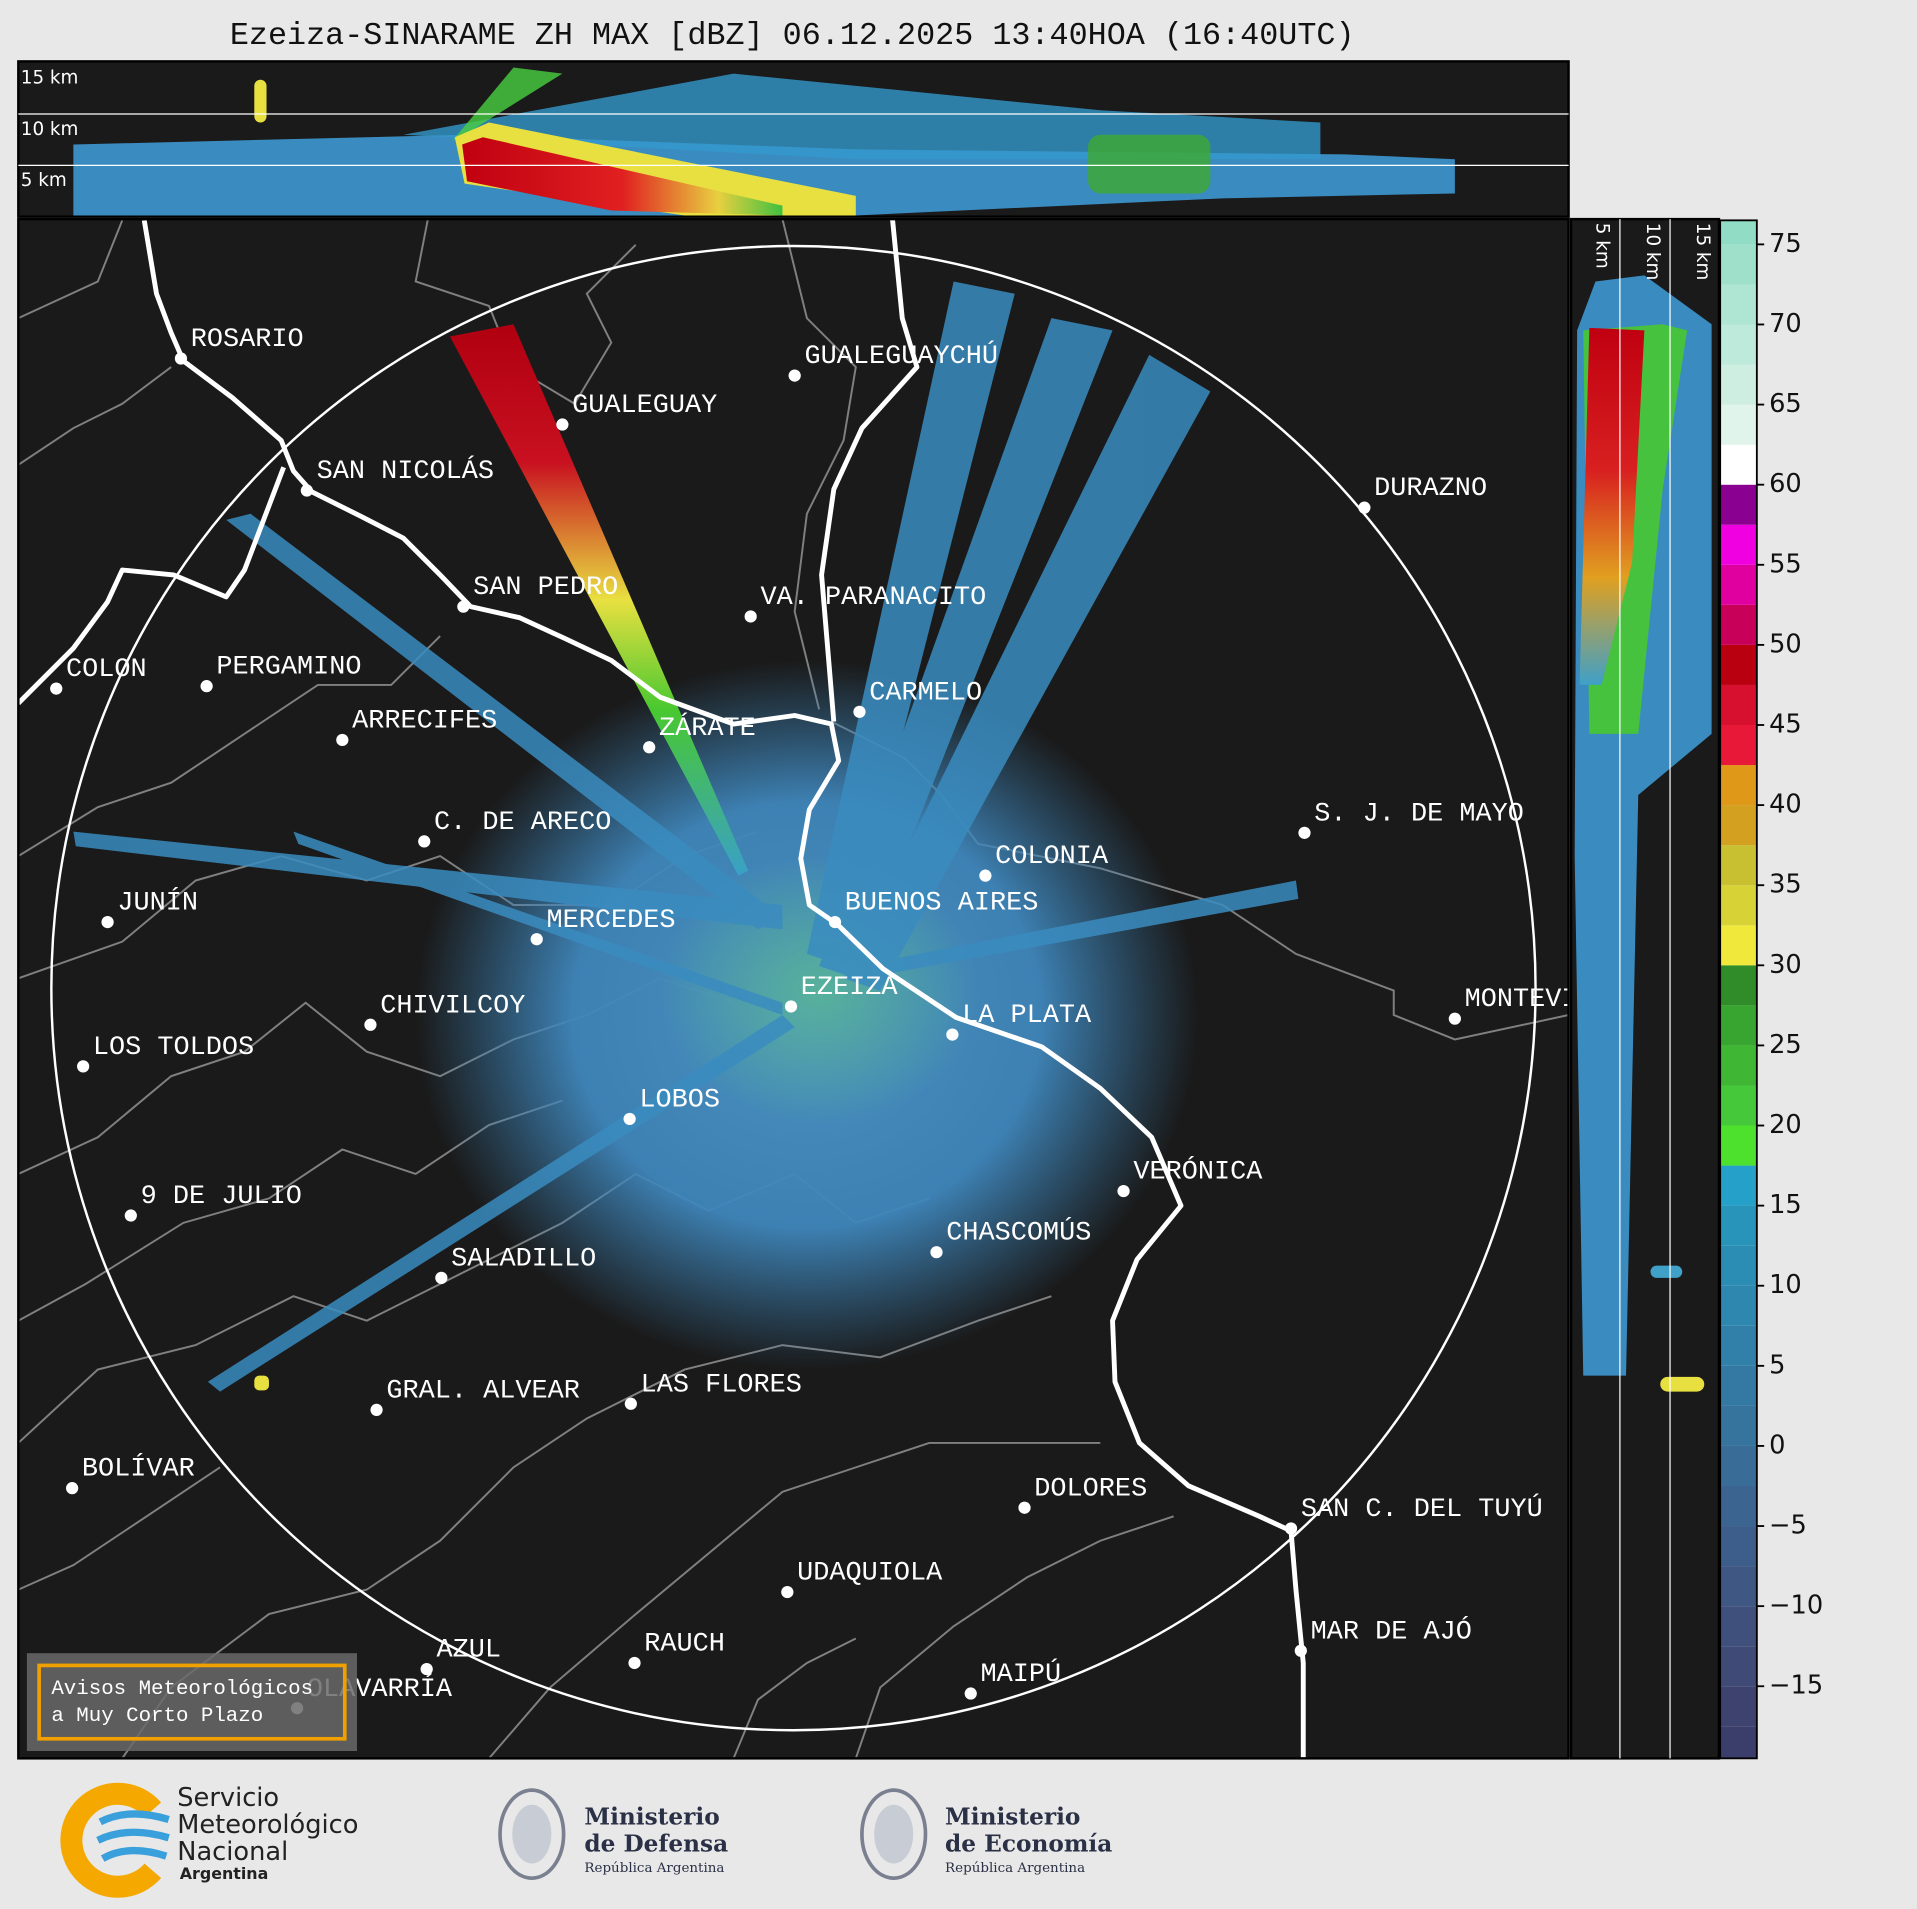 The width and height of the screenshot is (1917, 1909). What do you see at coordinates (793, 139) in the screenshot?
I see `top-section: 15 km 10 km 5 km` at bounding box center [793, 139].